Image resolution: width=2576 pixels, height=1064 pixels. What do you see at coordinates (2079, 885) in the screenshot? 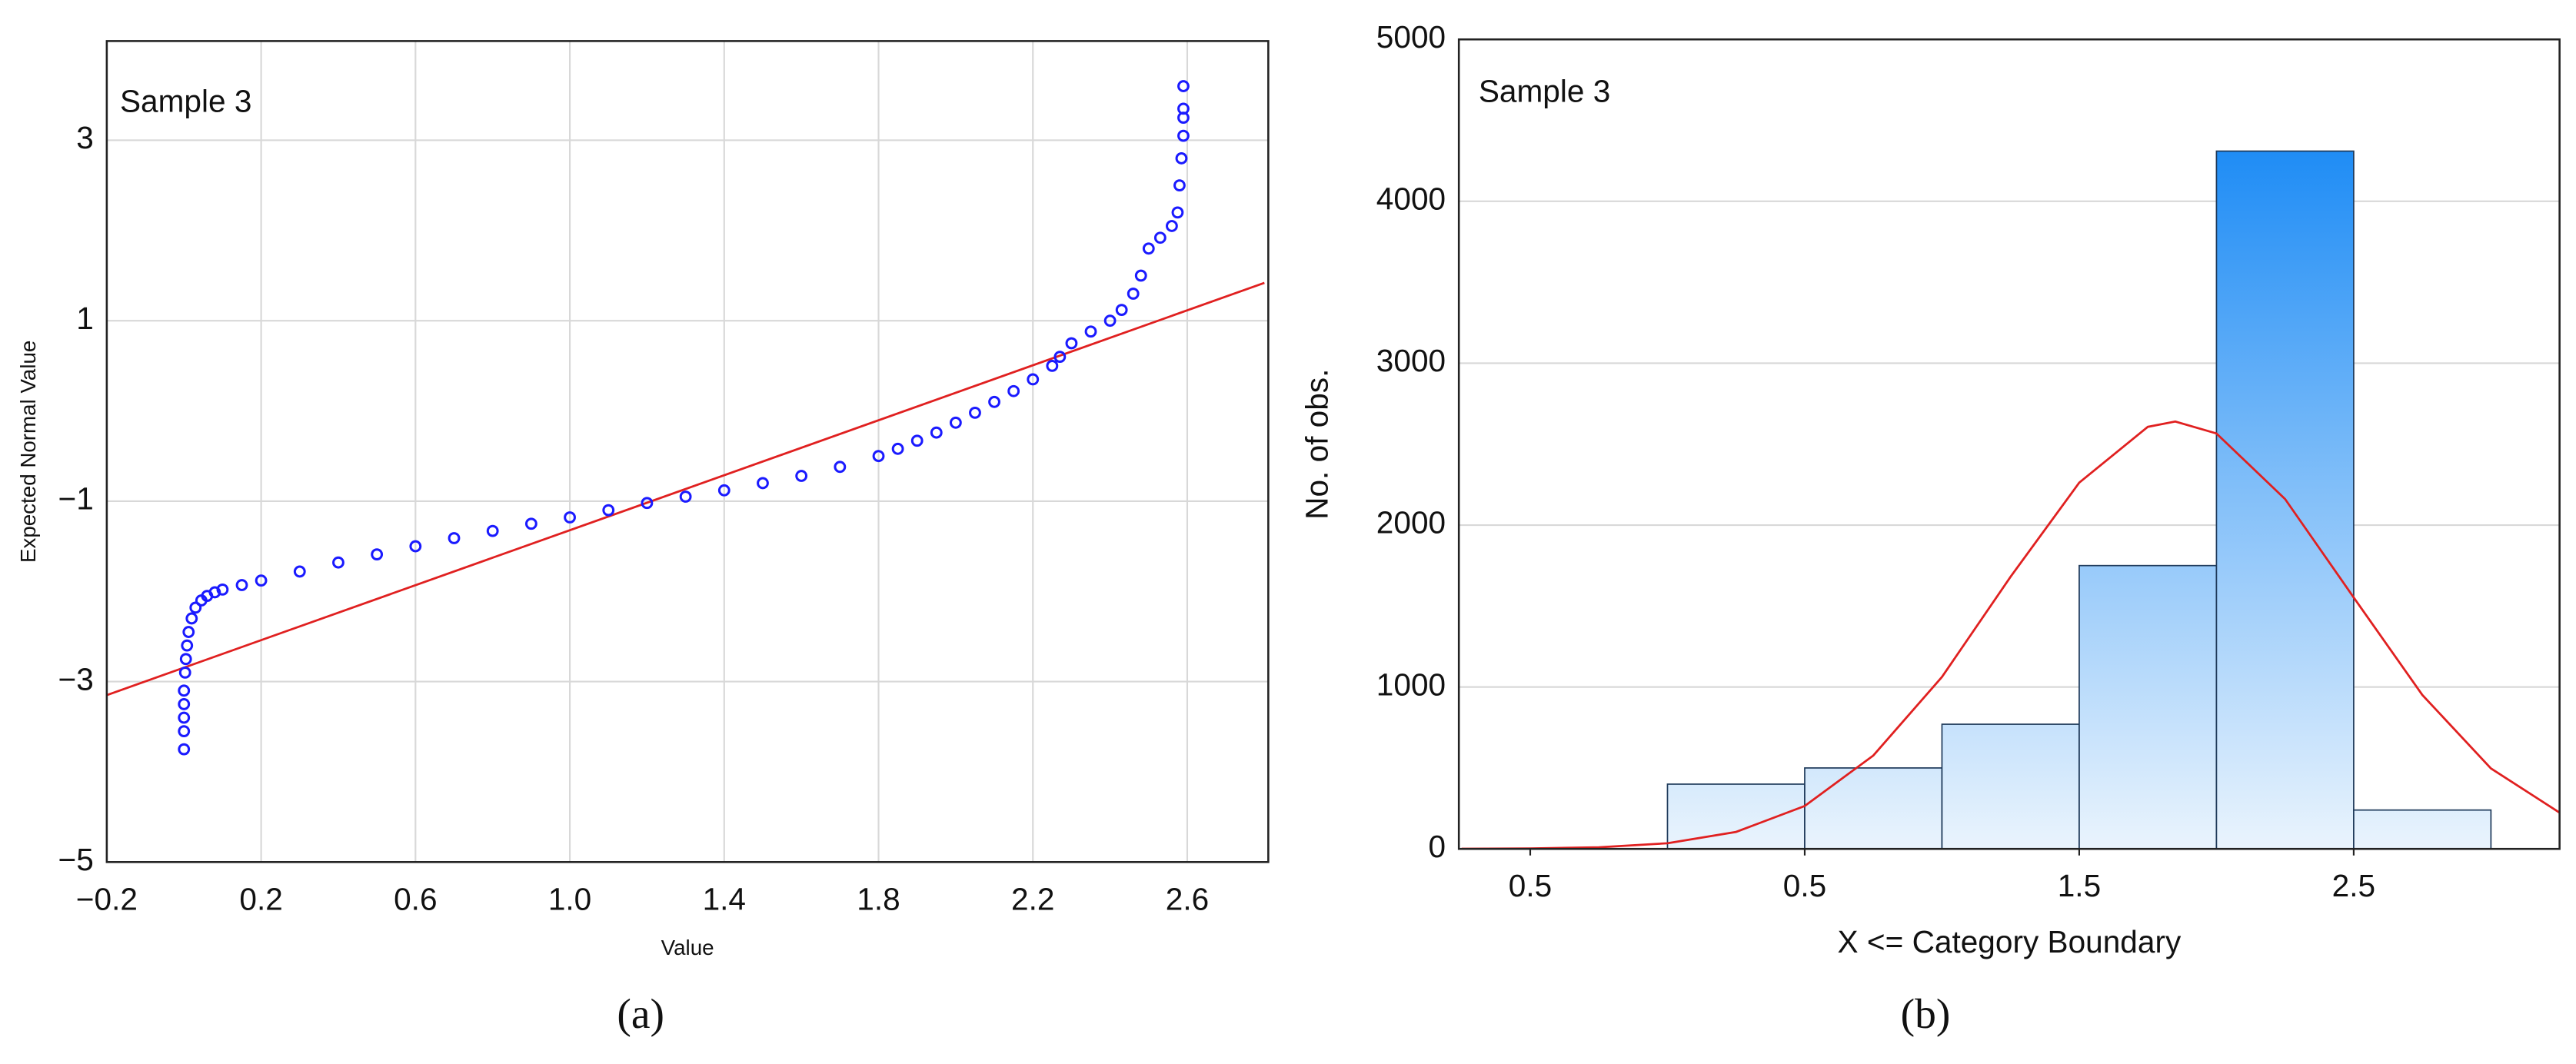
I see `x-tick-label: 1.5` at bounding box center [2079, 885].